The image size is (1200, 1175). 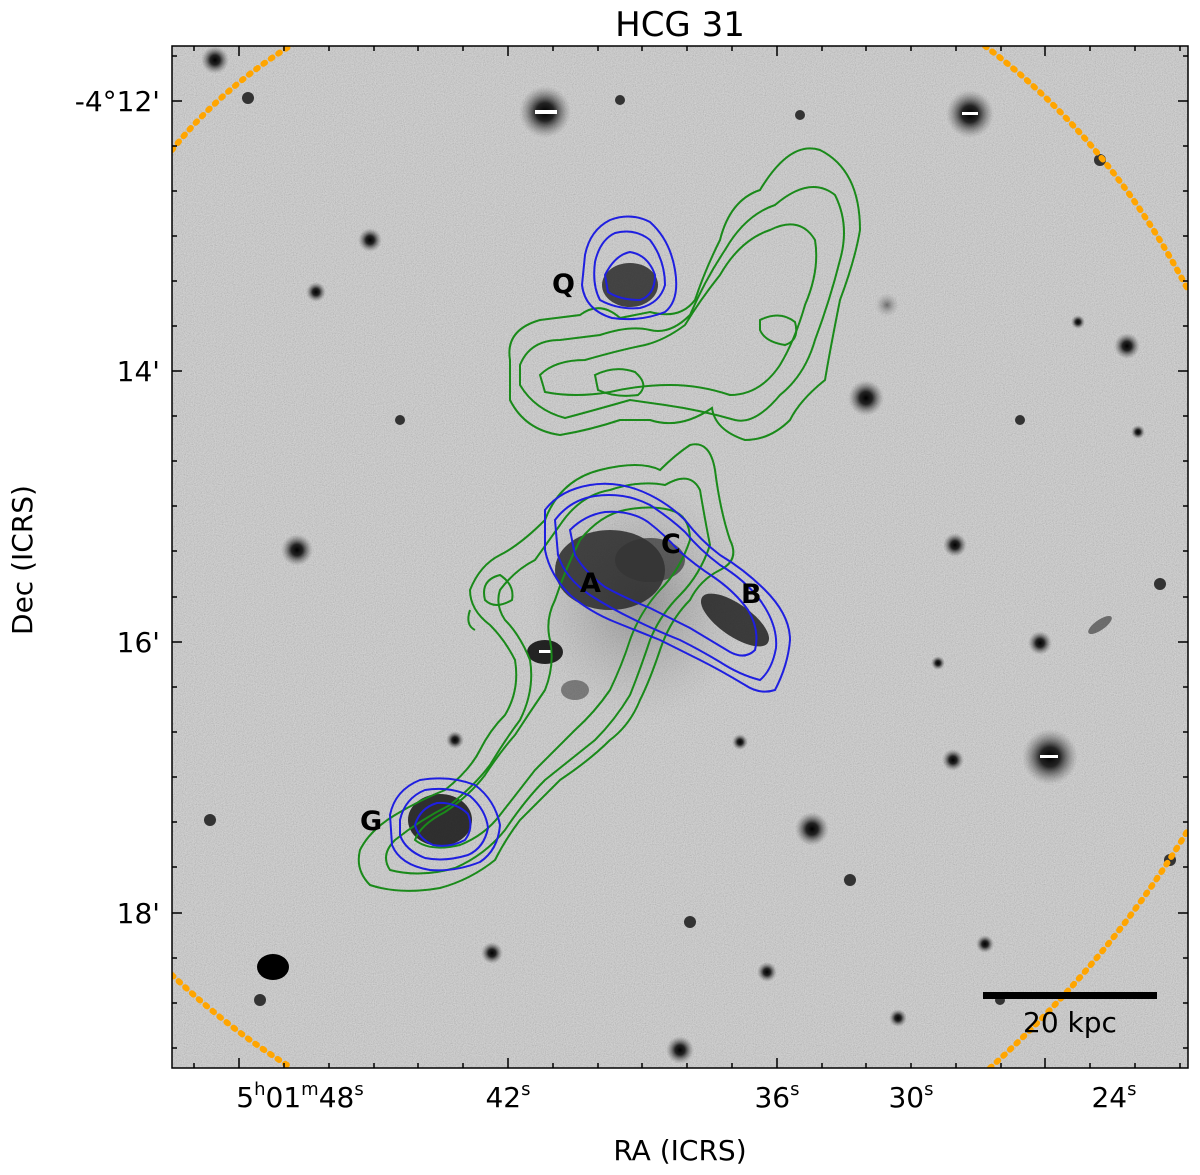 What do you see at coordinates (686, 1096) in the screenshot?
I see `x-tick-labels: 5h01m48s 42s 36s 30s 24s` at bounding box center [686, 1096].